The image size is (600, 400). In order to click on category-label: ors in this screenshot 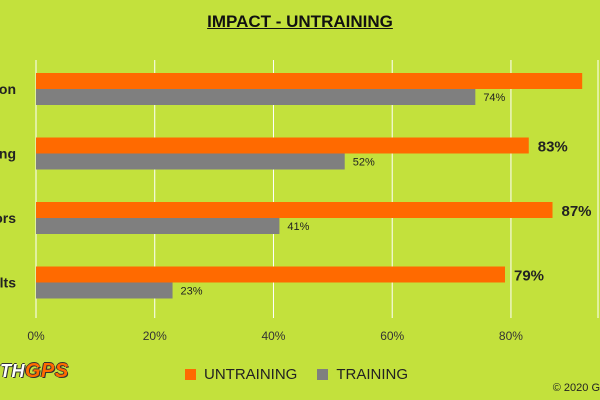, I will do `click(8, 218)`.